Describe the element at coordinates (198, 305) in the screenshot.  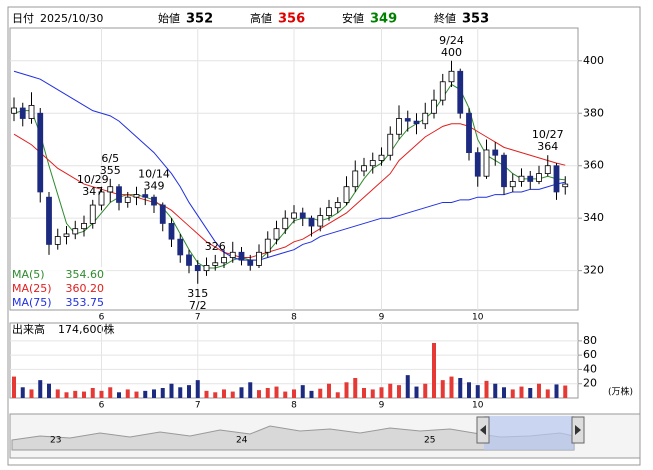
I see `annotation-date: 7/2` at that location.